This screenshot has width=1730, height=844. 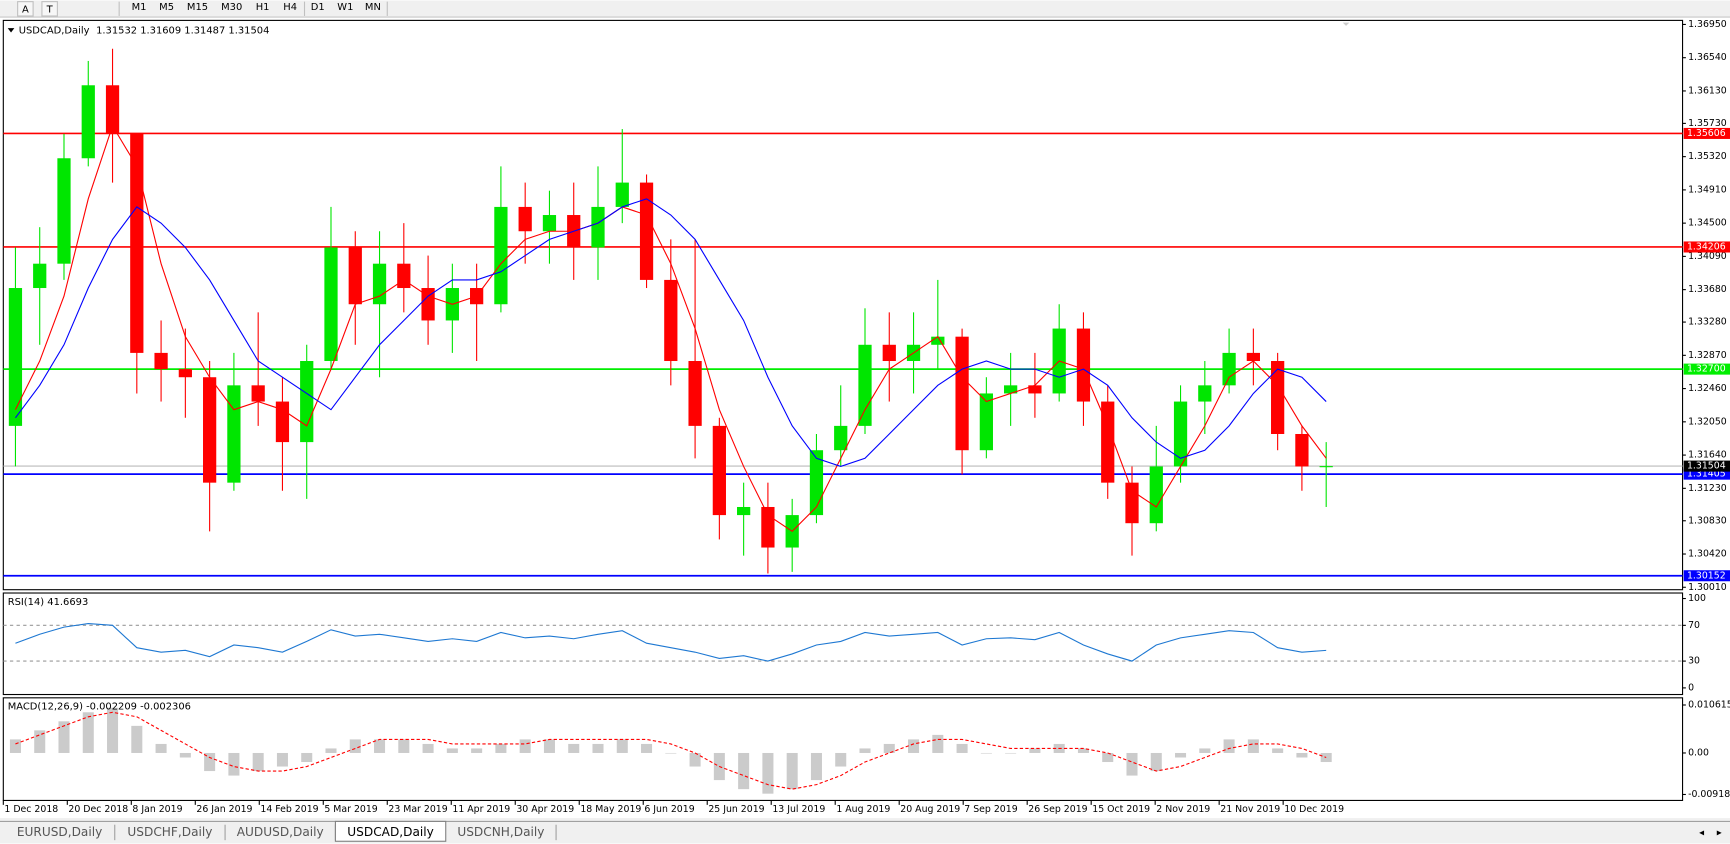 What do you see at coordinates (139, 7) in the screenshot?
I see `timeframe-button: M1` at bounding box center [139, 7].